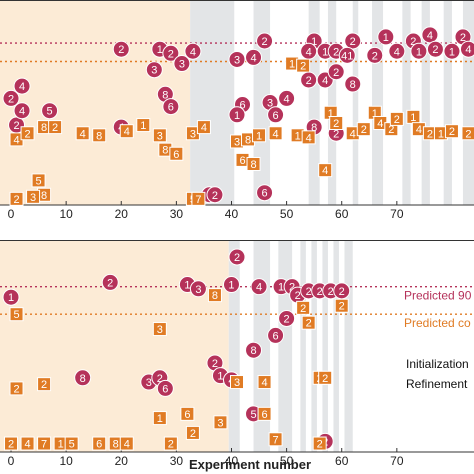 Image resolution: width=474 pixels, height=474 pixels. Describe the element at coordinates (38, 180) in the screenshot. I see `data-point: 5` at that location.